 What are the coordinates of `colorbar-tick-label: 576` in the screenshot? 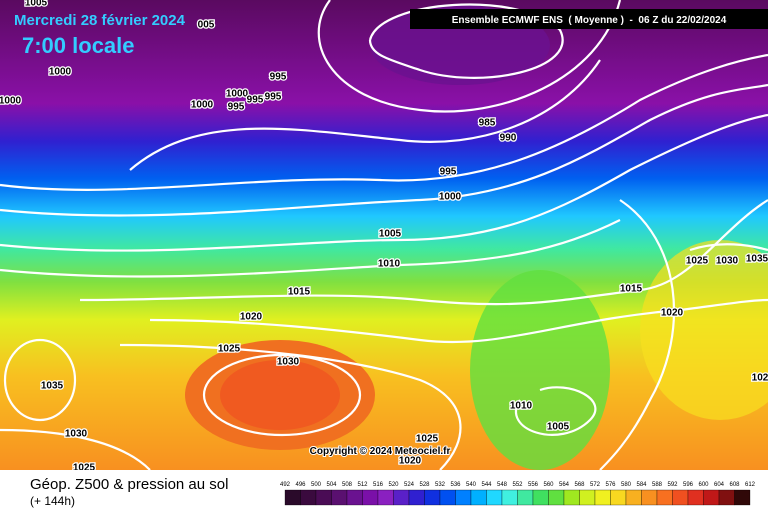 It's located at (610, 485).